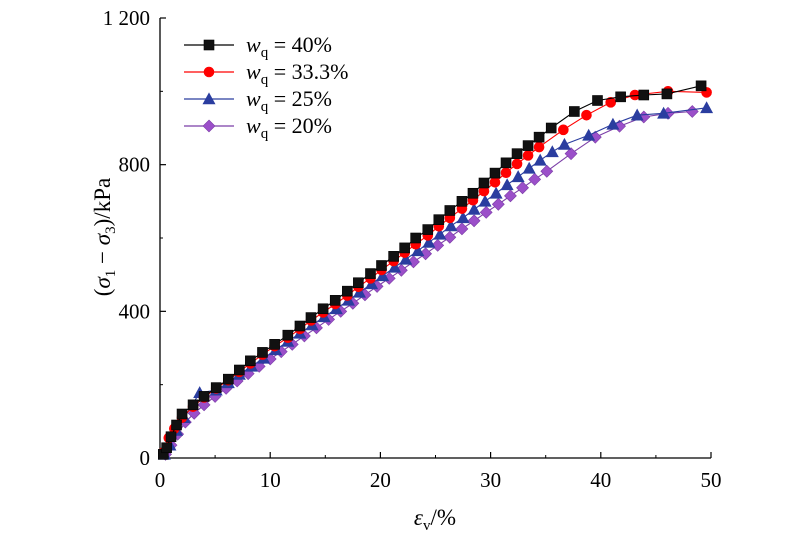 Image resolution: width=800 pixels, height=533 pixels. I want to click on legend-entry: wq = 20%, so click(258, 127).